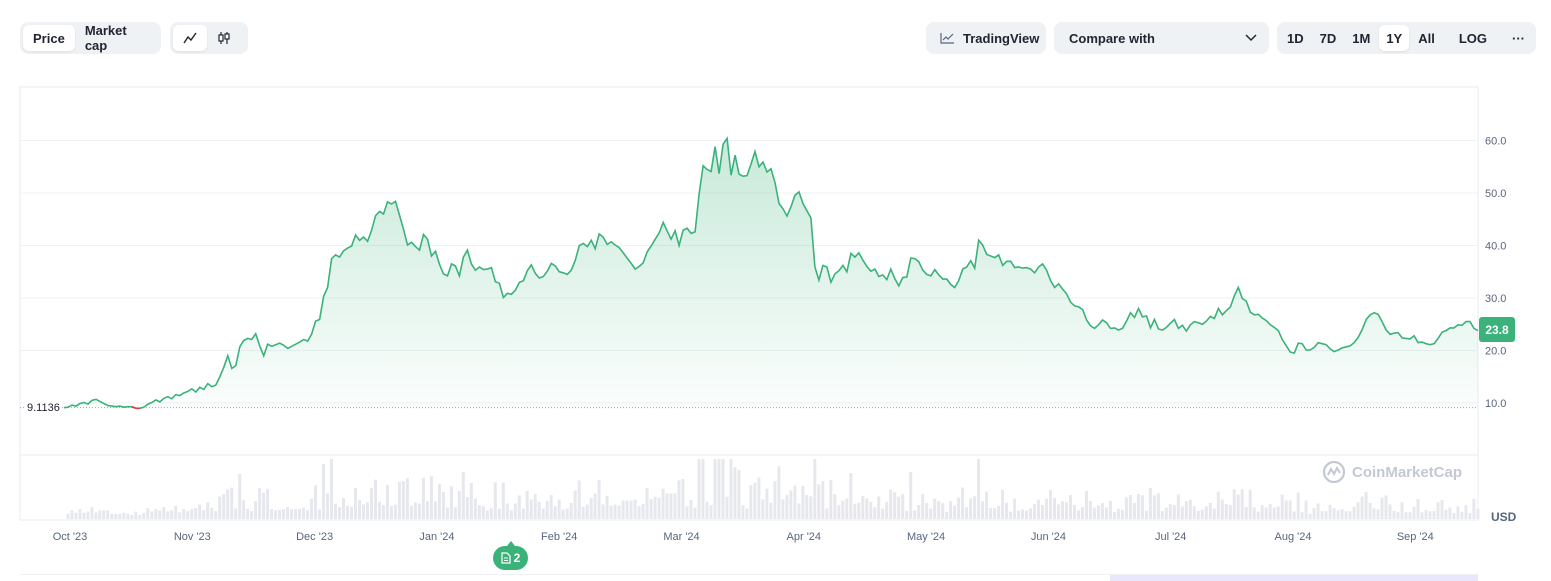 This screenshot has width=1551, height=581. Describe the element at coordinates (190, 38) in the screenshot. I see `line-chart-button` at that location.